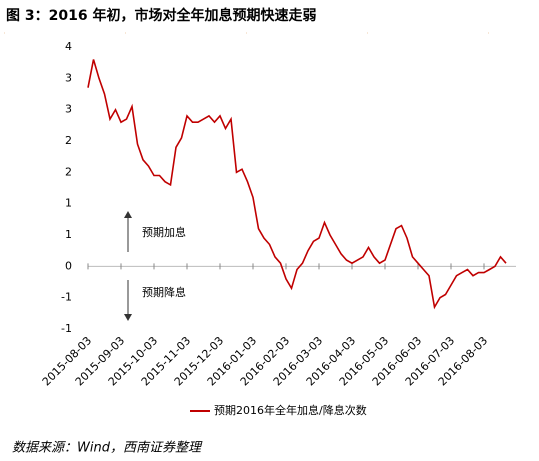 The width and height of the screenshot is (539, 461). What do you see at coordinates (164, 232) in the screenshot?
I see `annotation: 预期加息` at bounding box center [164, 232].